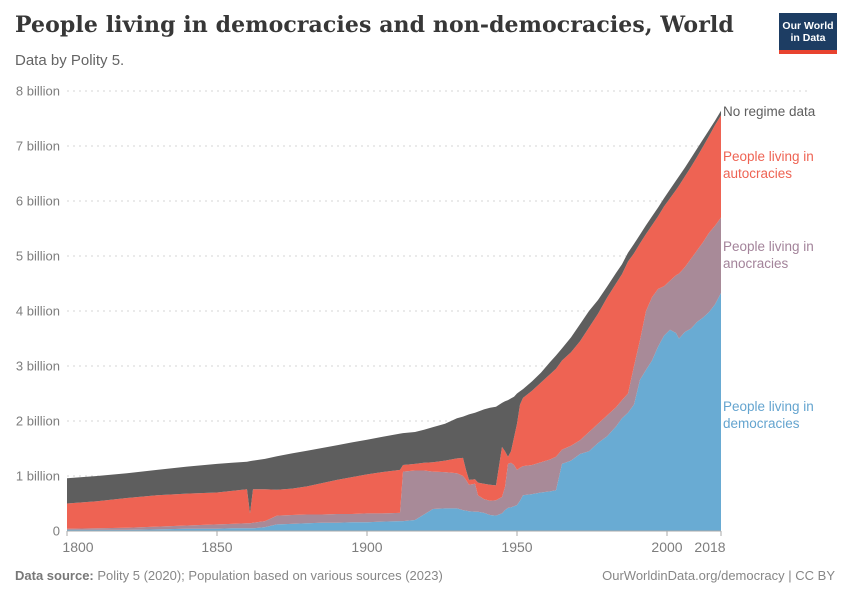 This screenshot has height=600, width=850. I want to click on y-axis-label: 4 billion, so click(38, 311).